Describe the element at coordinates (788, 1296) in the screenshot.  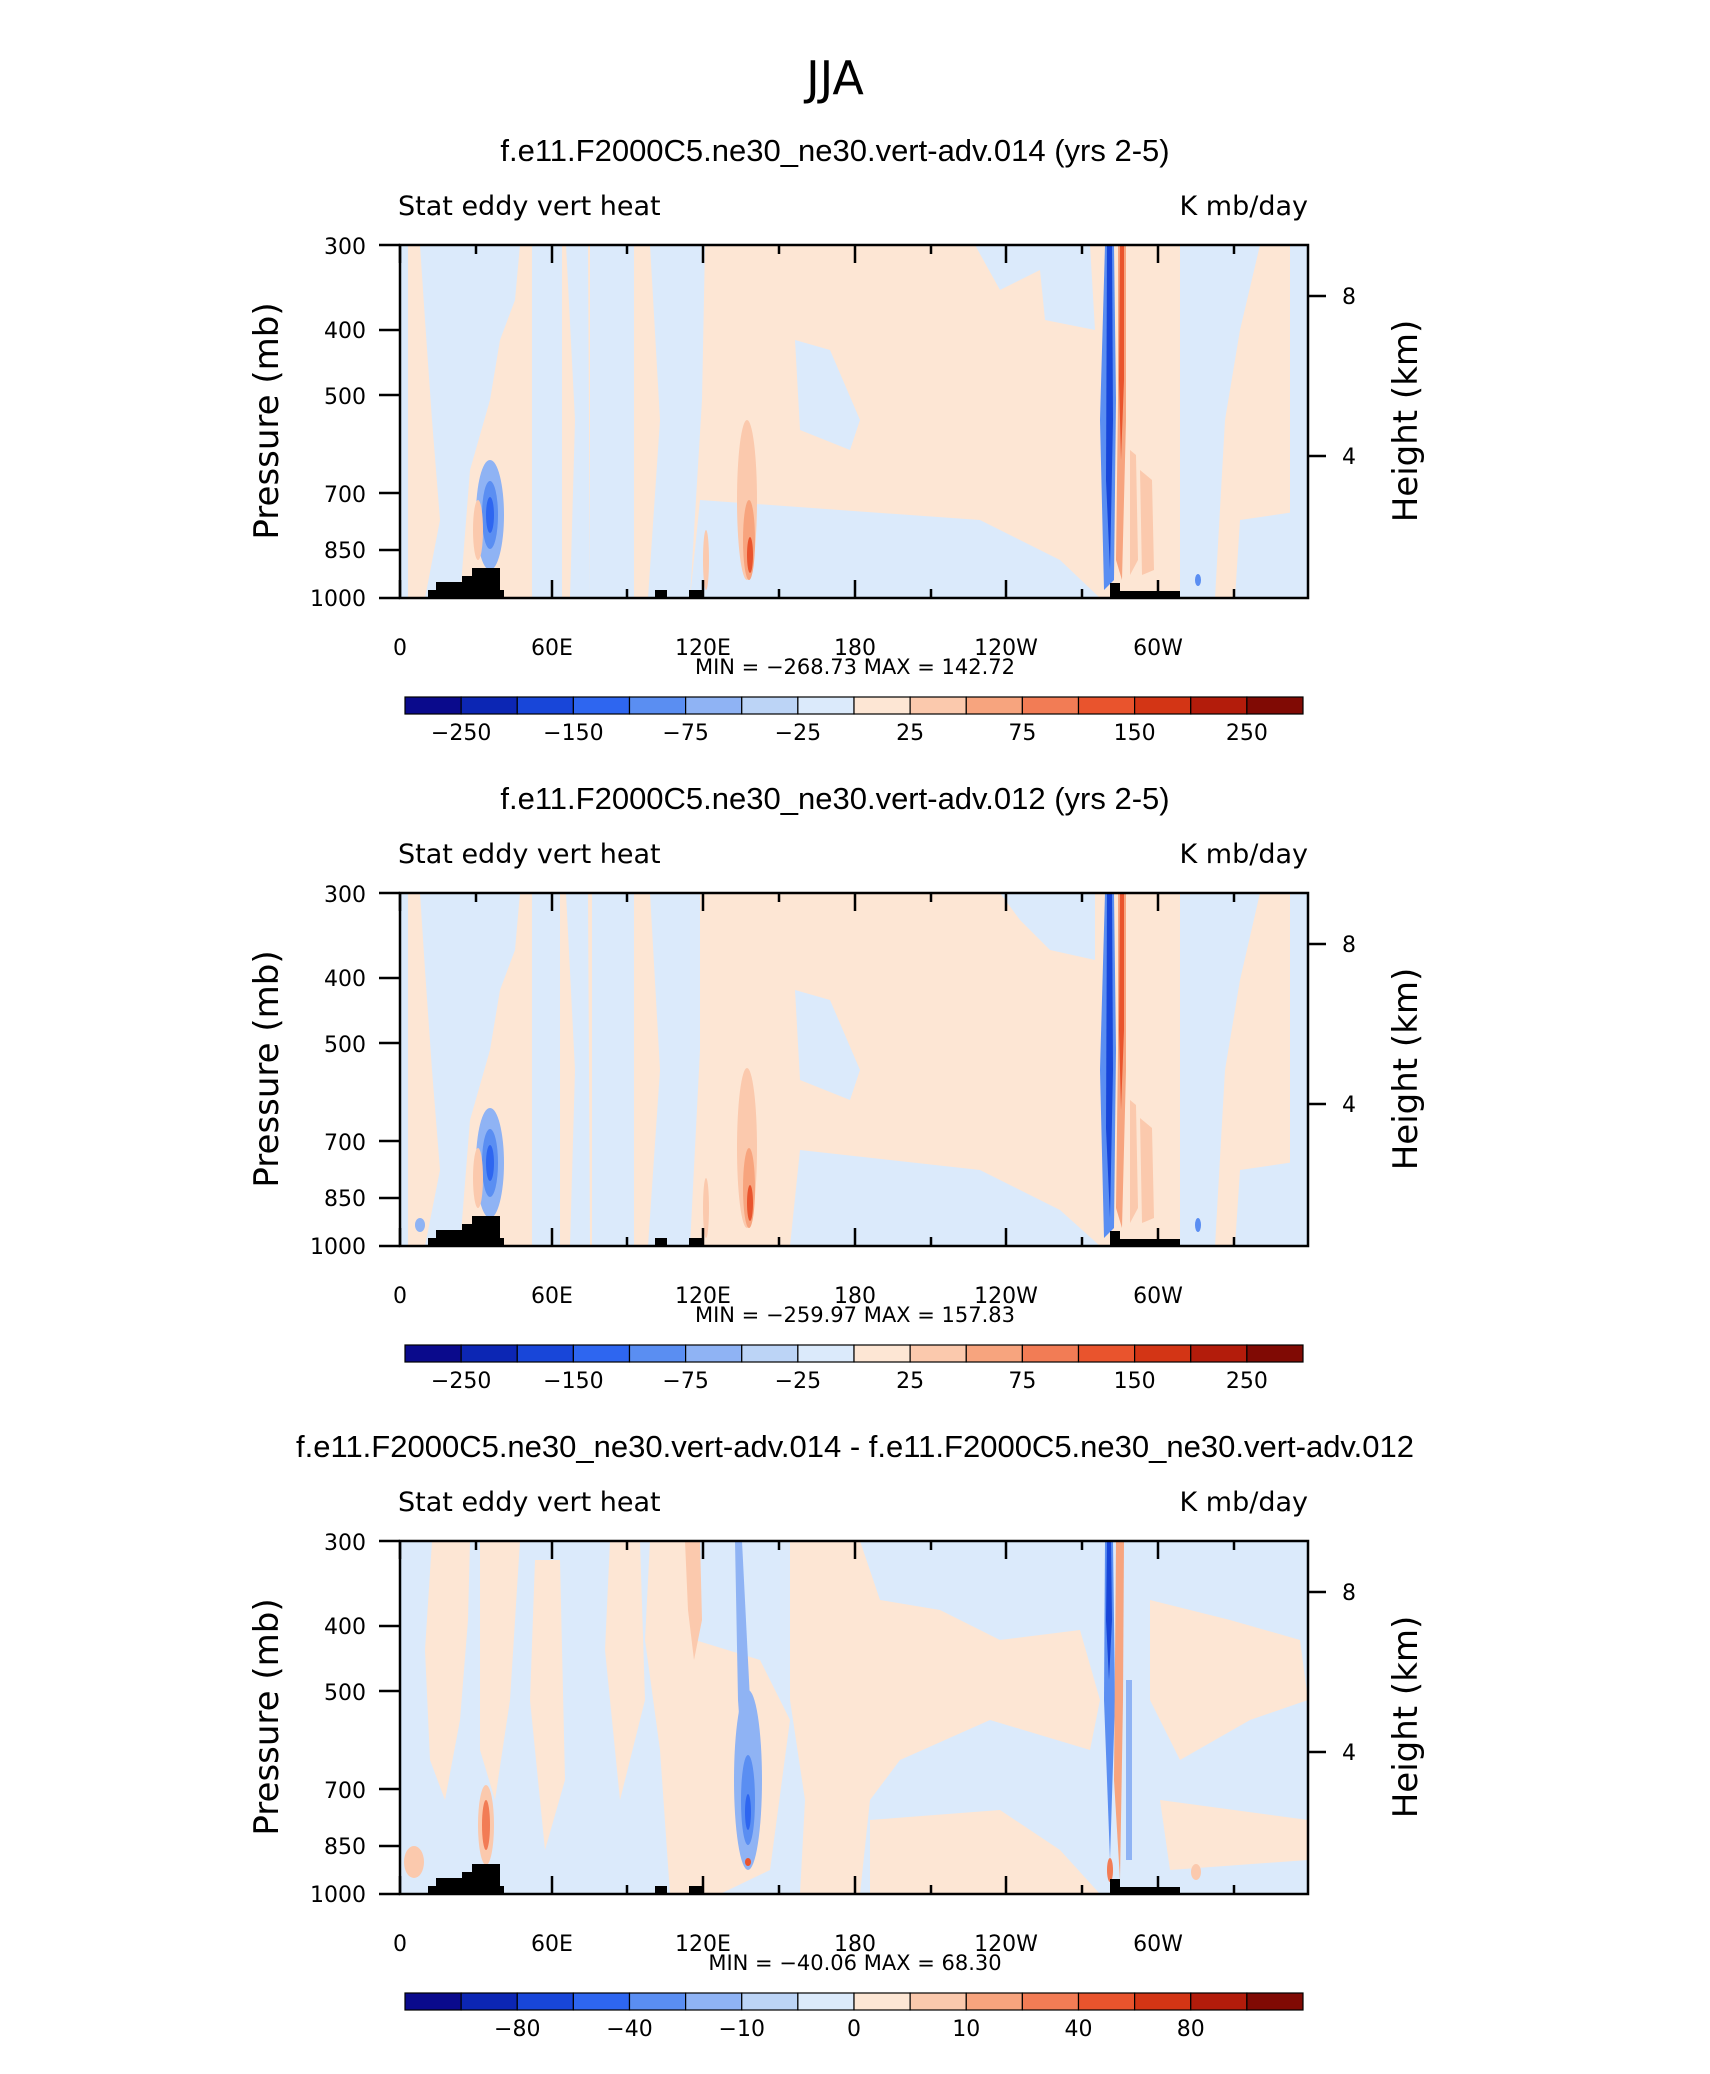
I see `panel-2-x-tick-labels: 0 60E 120E 180 120W 60W` at that location.